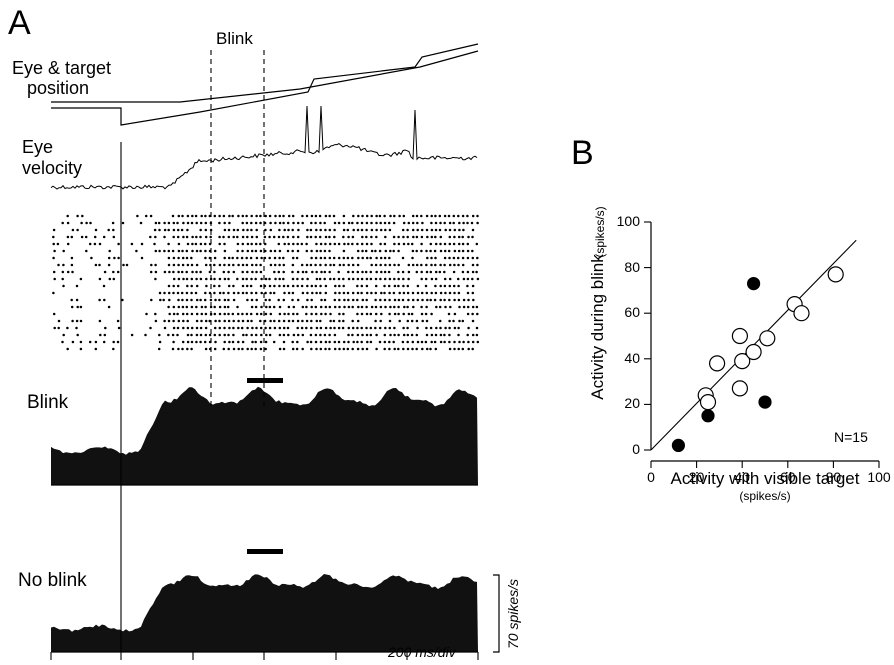  What do you see at coordinates (597, 327) in the screenshot?
I see `y-axis-label: Activity during blink` at bounding box center [597, 327].